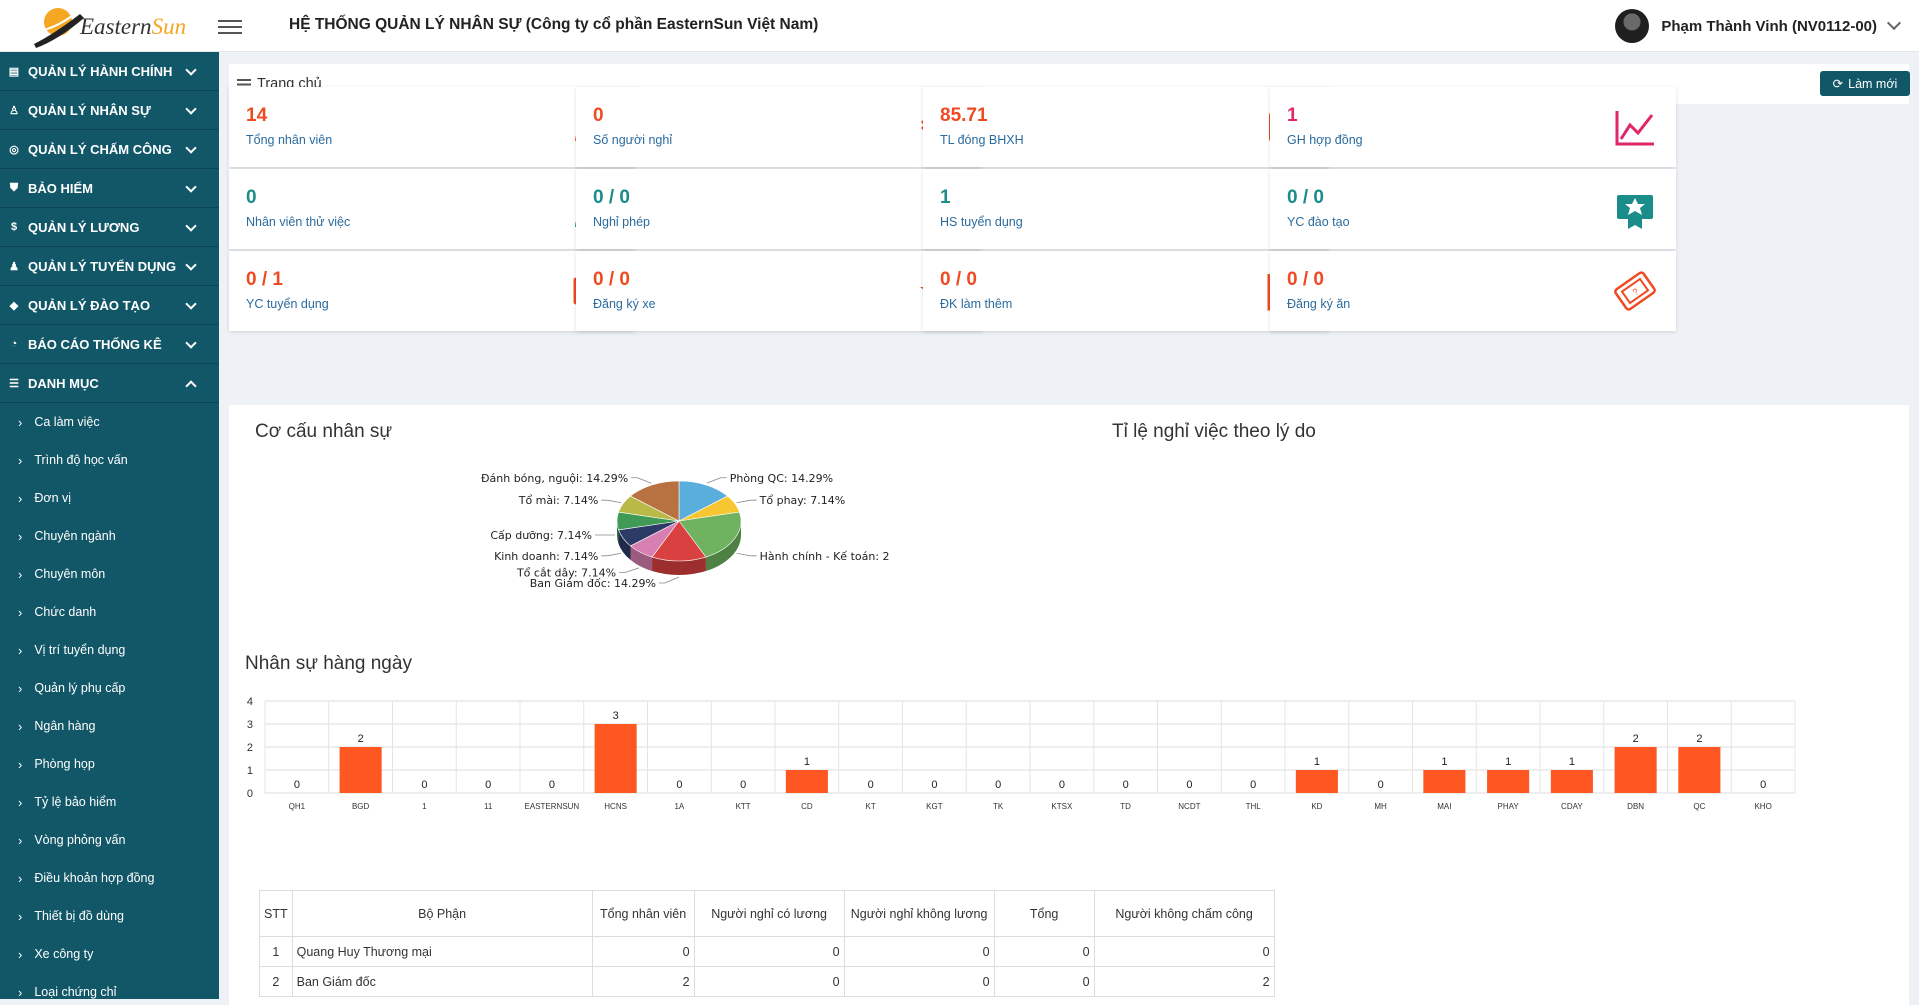  Describe the element at coordinates (442, 951) in the screenshot. I see `table-cell: Quang Huy Thương mại` at that location.